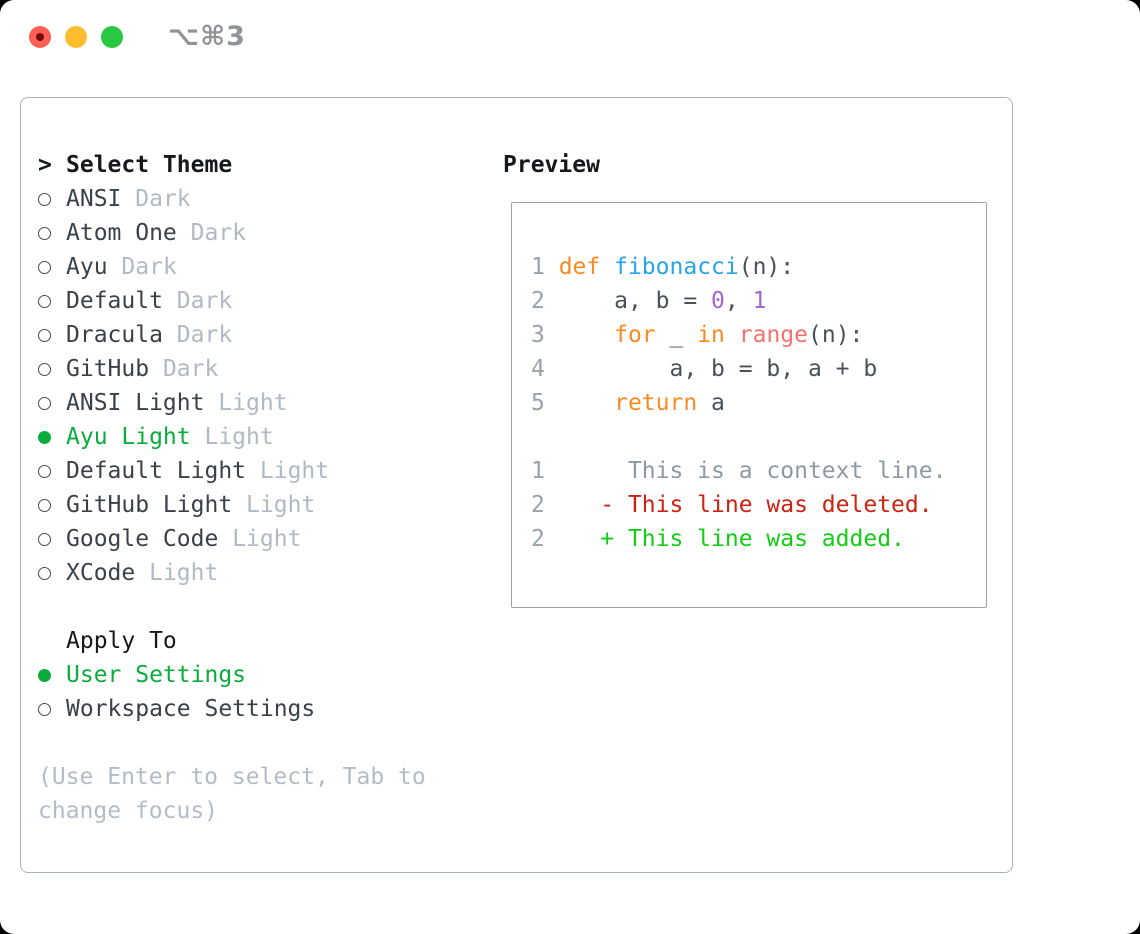 This screenshot has height=934, width=1140. Describe the element at coordinates (232, 777) in the screenshot. I see `keyboard-hint-line: (Use Enter to select, Tab to` at that location.